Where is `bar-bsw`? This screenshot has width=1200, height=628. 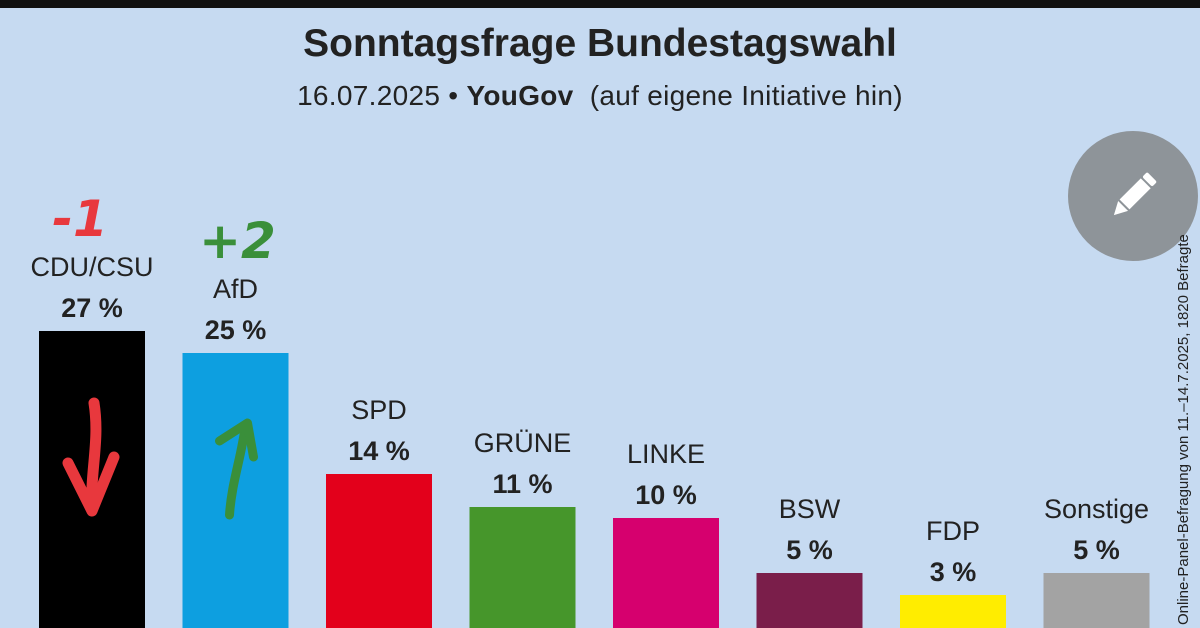 bar-bsw is located at coordinates (809, 600).